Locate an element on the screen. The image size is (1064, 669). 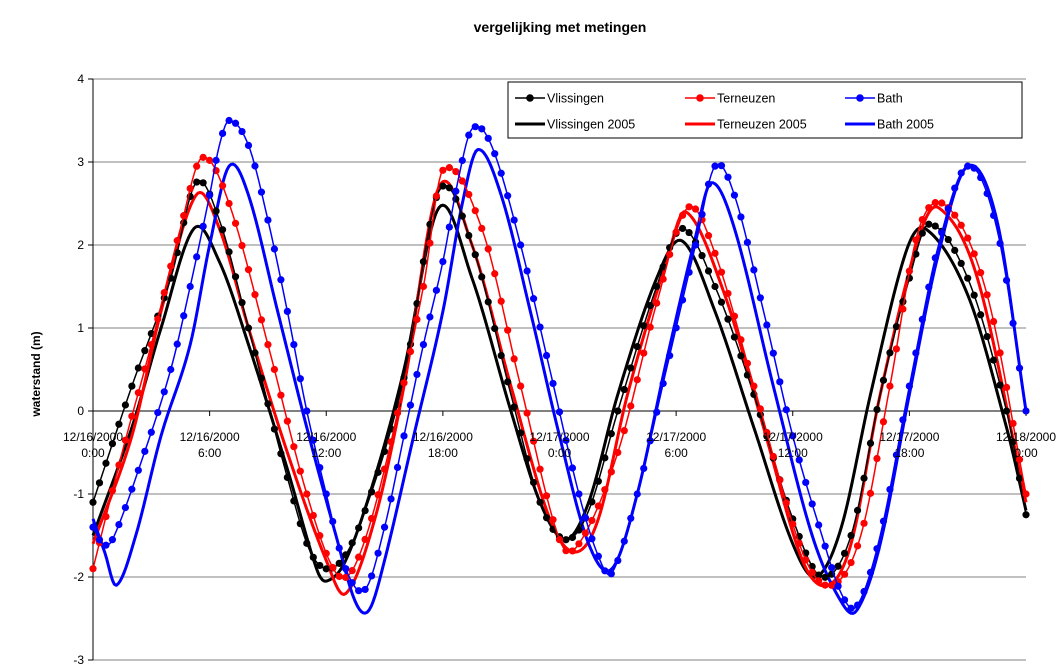
x-tick-label: 12/16/2000 0:00 is located at coordinates (93, 445).